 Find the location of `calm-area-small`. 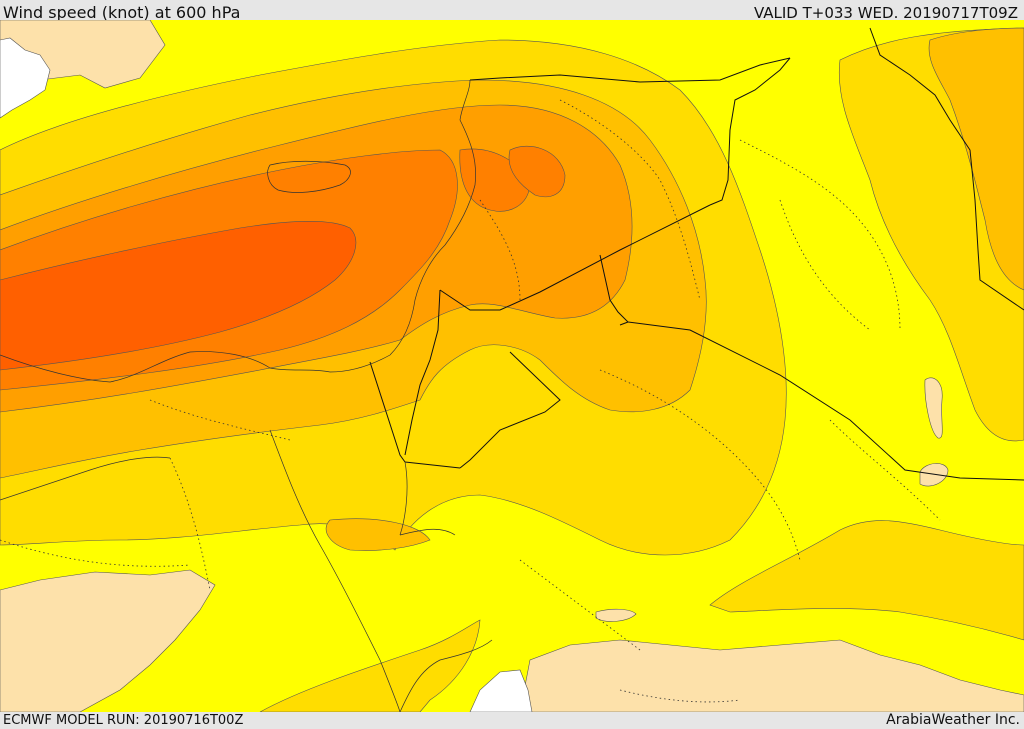

calm-area-small is located at coordinates (933, 408).